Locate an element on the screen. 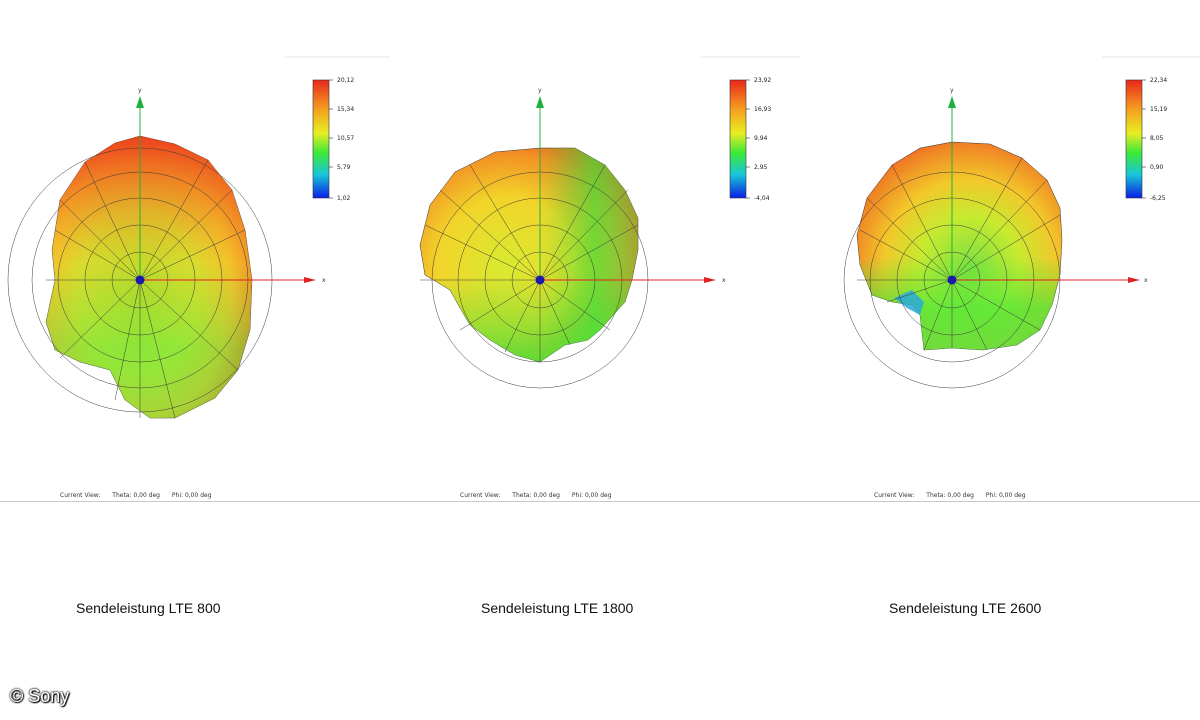 The width and height of the screenshot is (1200, 720). scale-label-max: 20,12 is located at coordinates (345, 80).